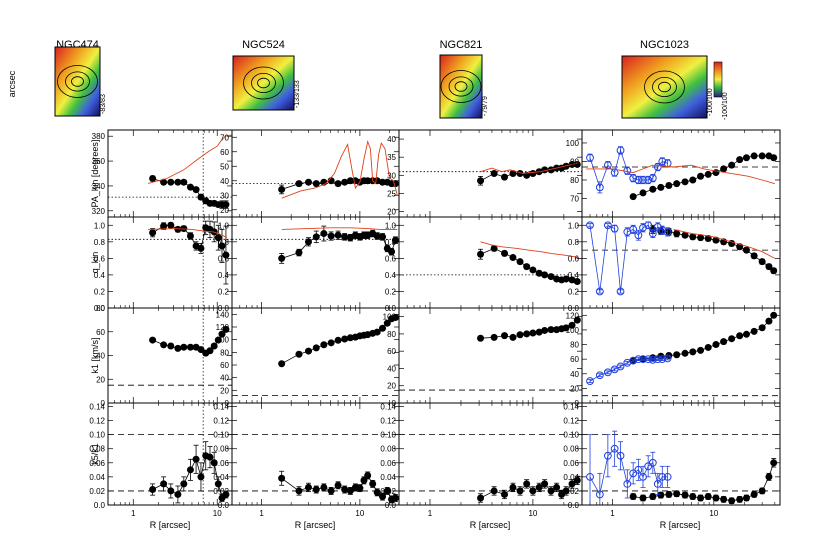  I want to click on x-tick-label: 1, so click(261, 513).